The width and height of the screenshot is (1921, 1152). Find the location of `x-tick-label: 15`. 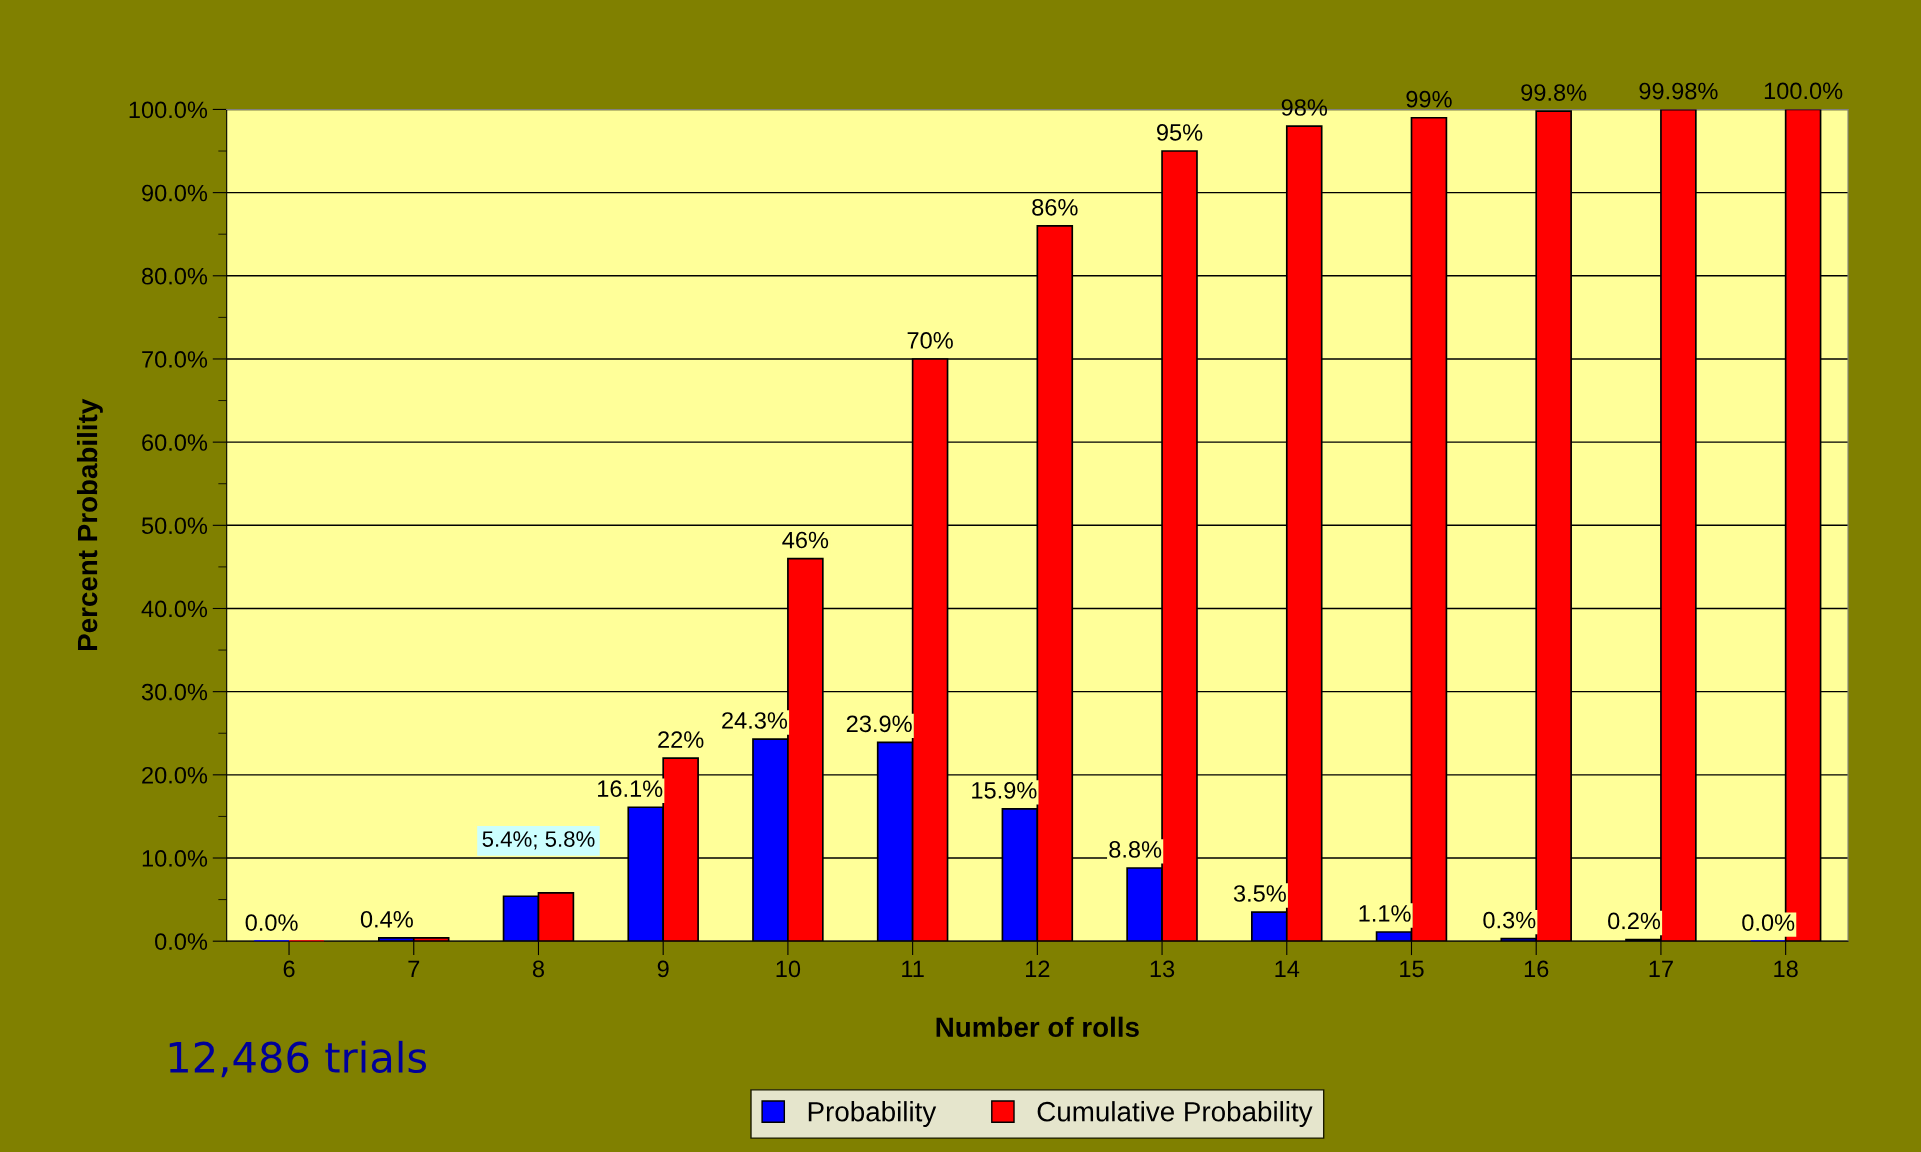

x-tick-label: 15 is located at coordinates (1412, 969).